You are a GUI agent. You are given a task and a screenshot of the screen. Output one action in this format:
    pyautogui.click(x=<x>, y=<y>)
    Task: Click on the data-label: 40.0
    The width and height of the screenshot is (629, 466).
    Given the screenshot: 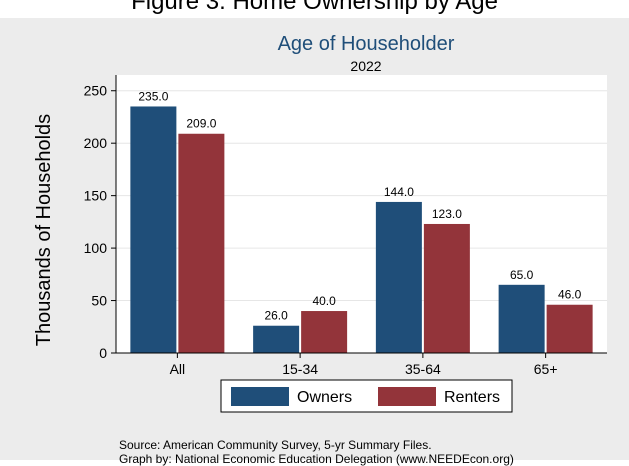 What is the action you would take?
    pyautogui.click(x=324, y=301)
    